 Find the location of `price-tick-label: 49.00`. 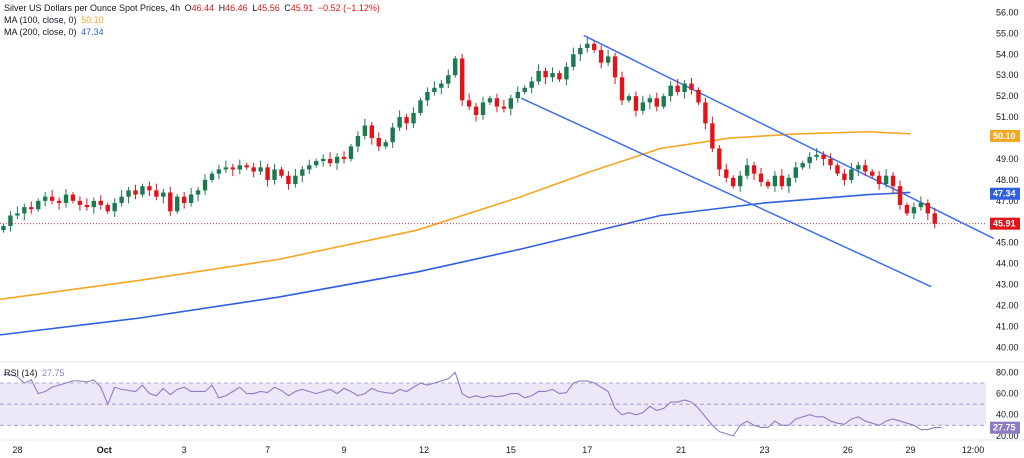

price-tick-label: 49.00 is located at coordinates (1007, 159).